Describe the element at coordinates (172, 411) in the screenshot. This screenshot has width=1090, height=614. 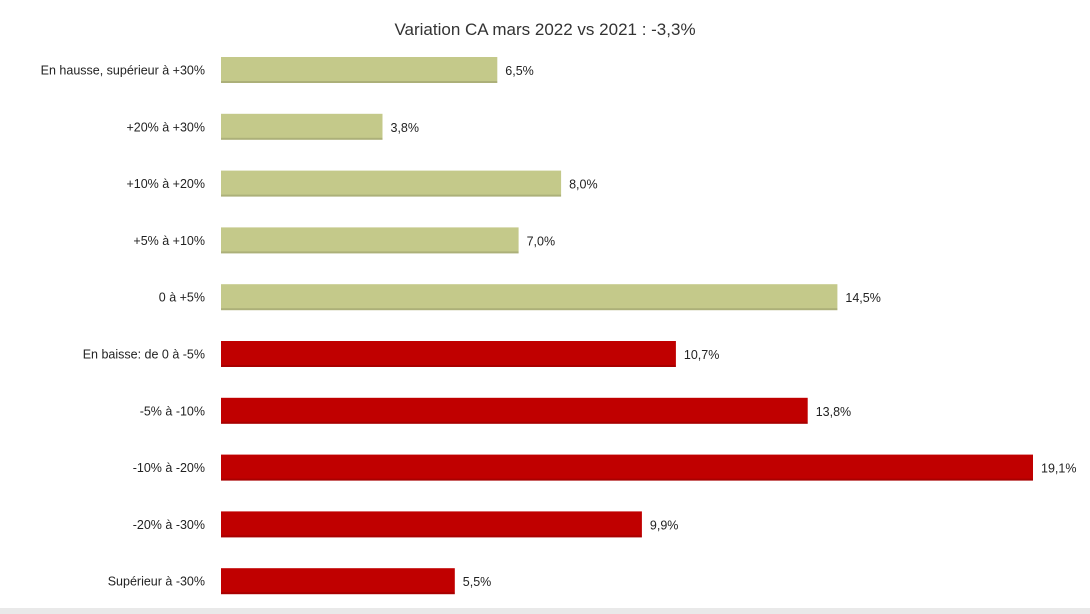
I see `category-label-6: -5% à -10%` at that location.